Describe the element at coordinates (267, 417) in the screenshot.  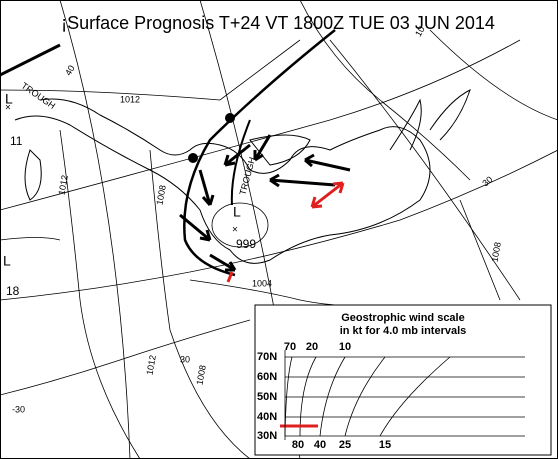
I see `latitude-label: 40N` at that location.